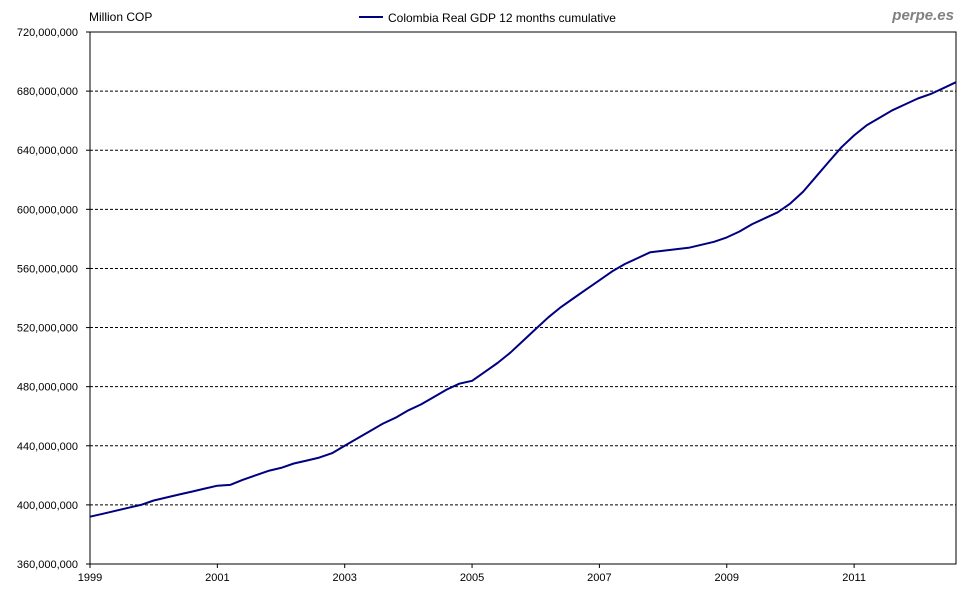 Image resolution: width=980 pixels, height=600 pixels. Describe the element at coordinates (472, 578) in the screenshot. I see `x-tick-label: 2005` at that location.